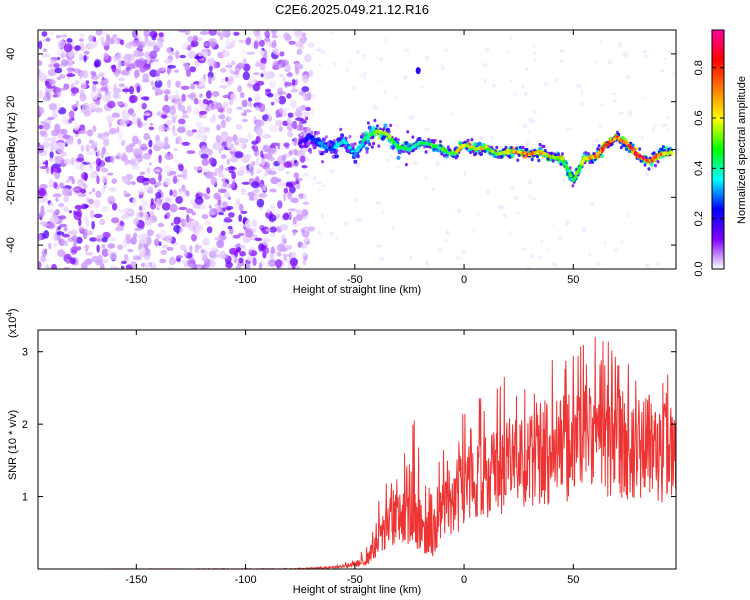  I want to click on outlier-spot, so click(418, 71).